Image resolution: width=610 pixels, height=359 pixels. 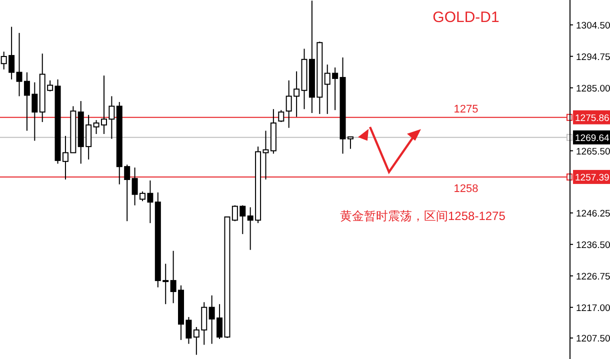 I want to click on y-tick-label: 1265.50, so click(x=593, y=152).